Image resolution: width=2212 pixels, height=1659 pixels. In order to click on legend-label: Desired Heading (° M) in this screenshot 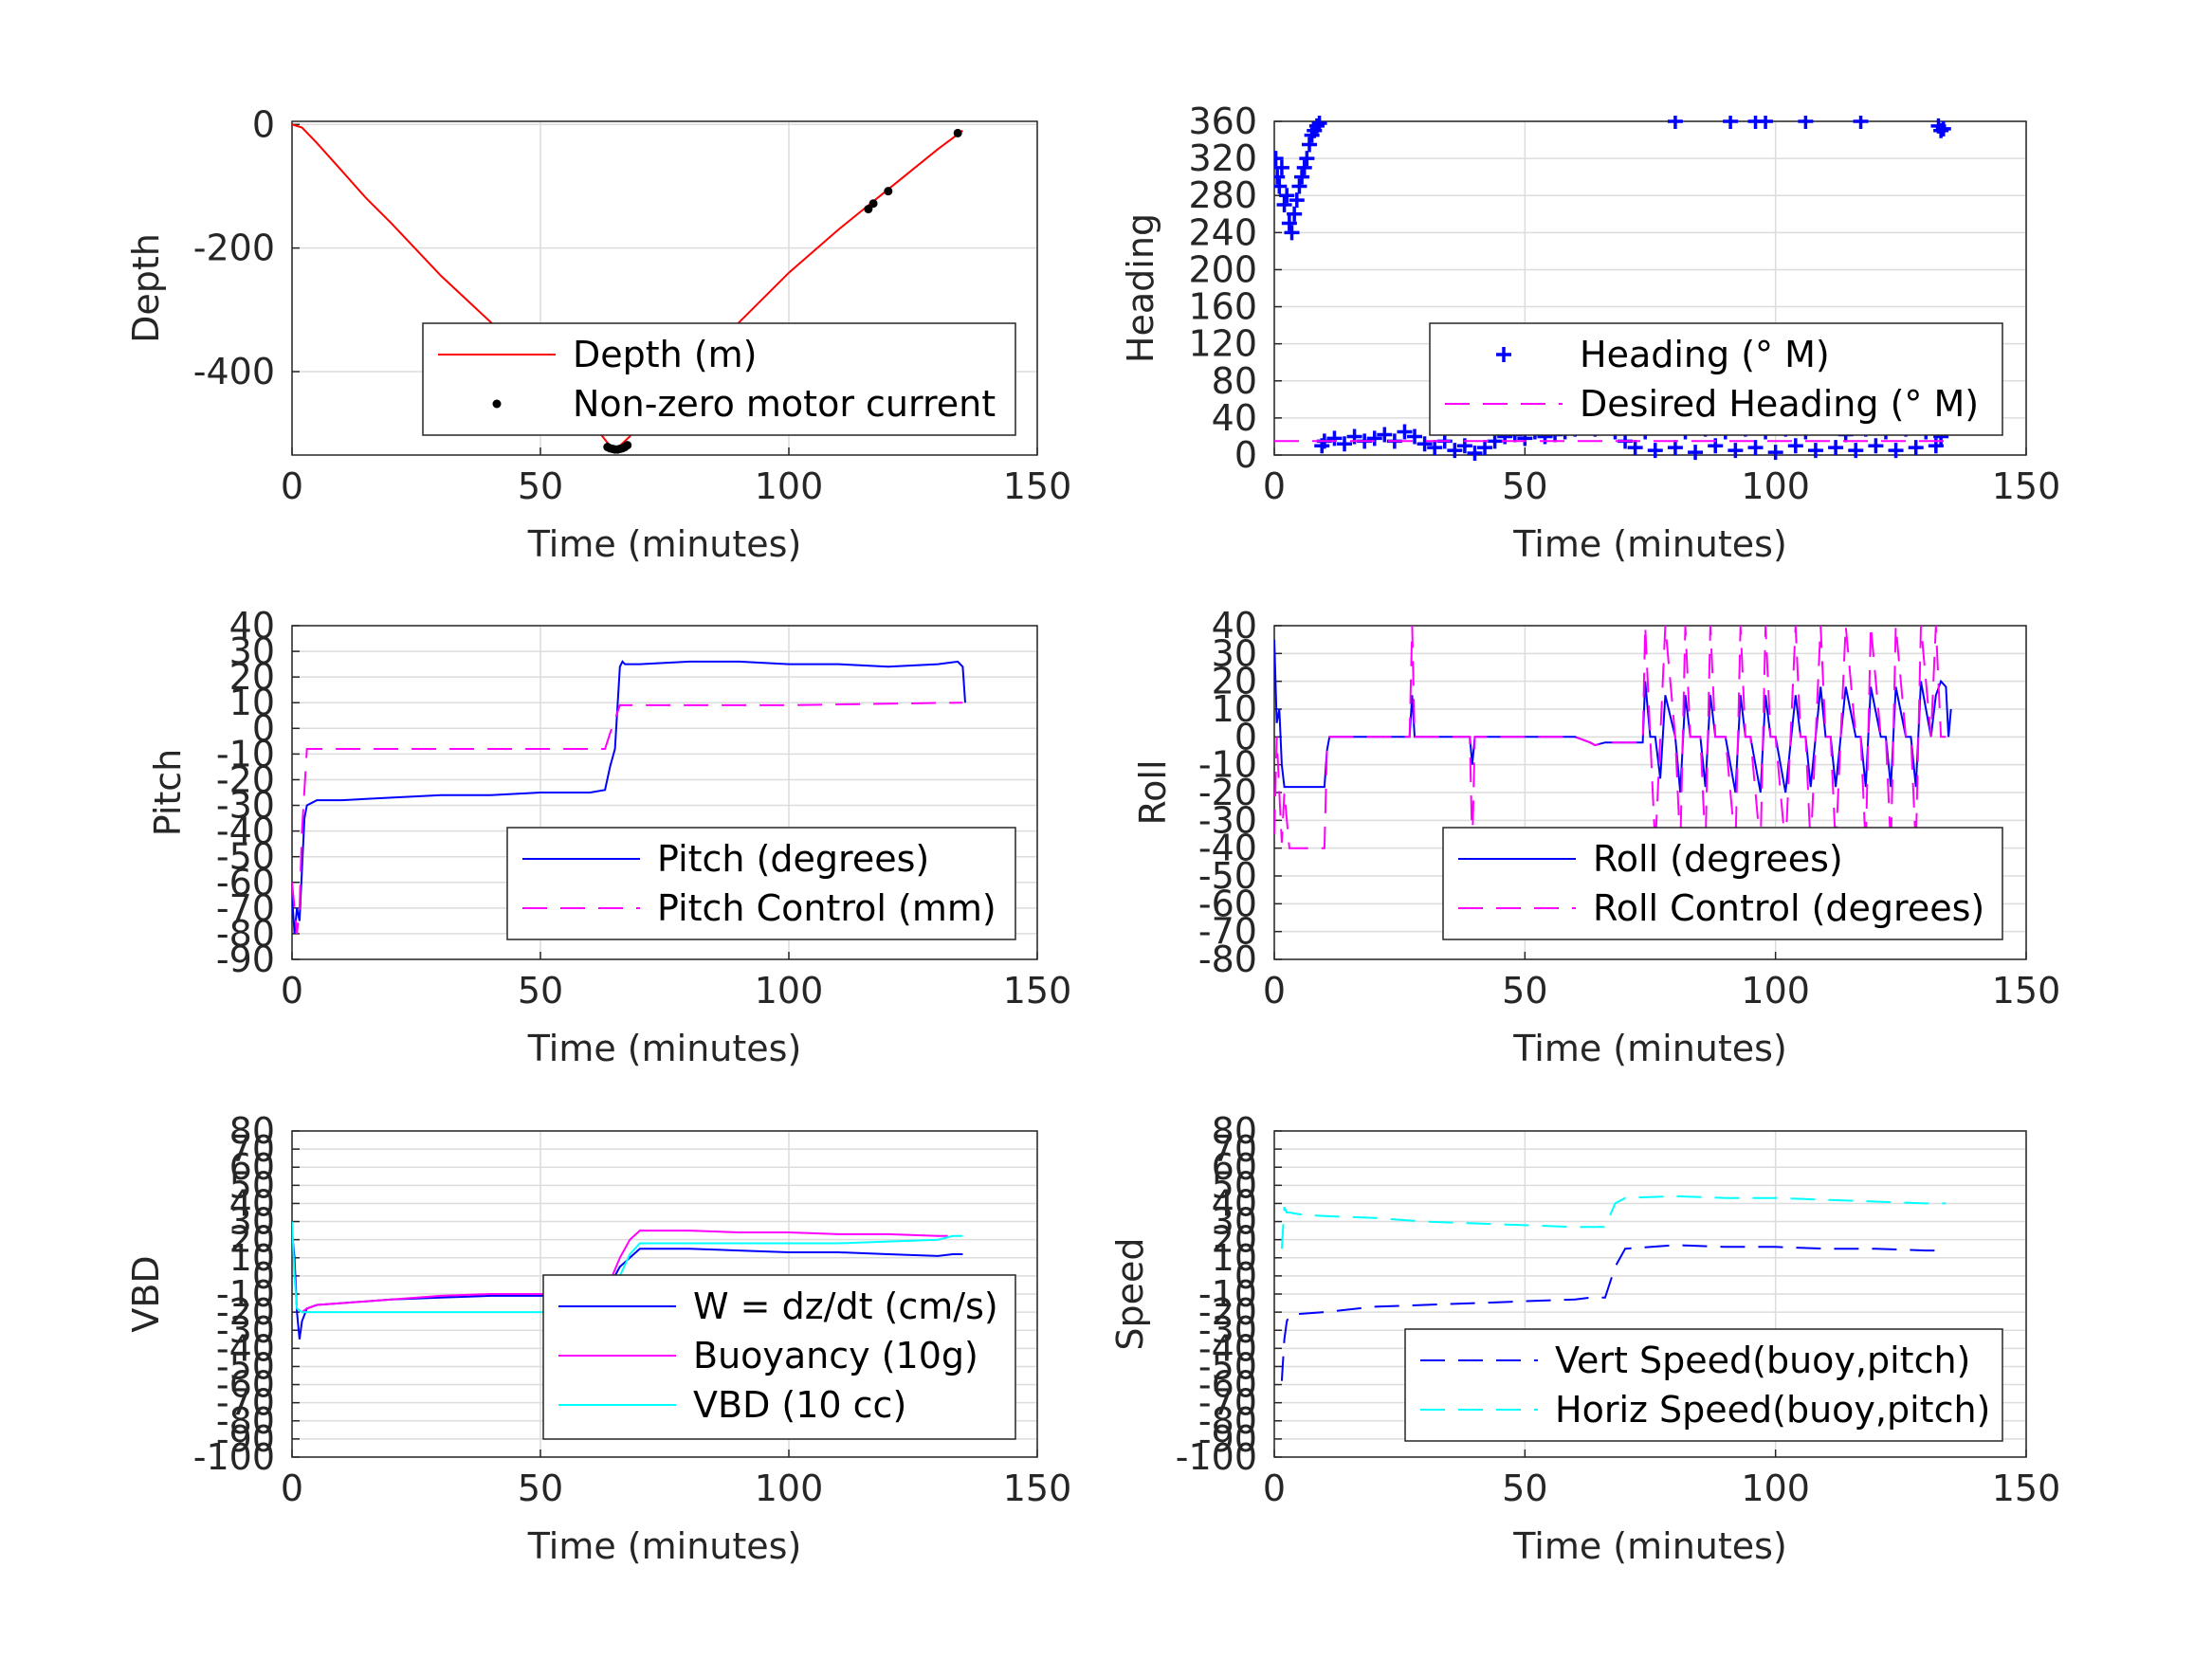, I will do `click(1779, 404)`.